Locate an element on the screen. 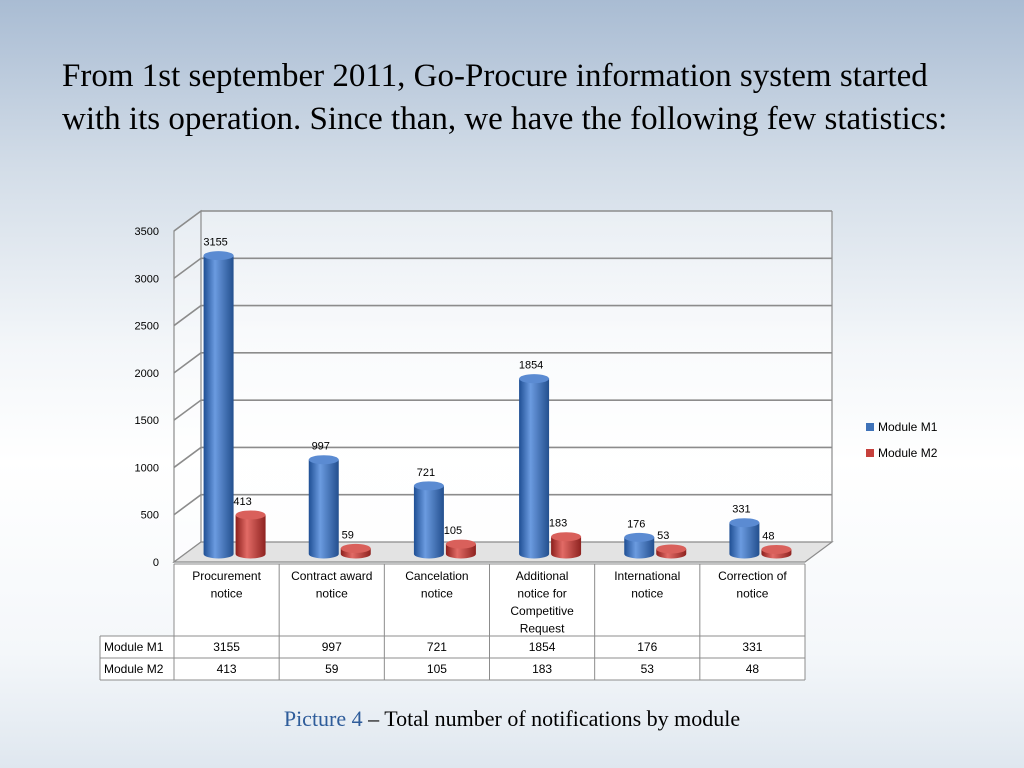  data-label-m2: 59 is located at coordinates (348, 535).